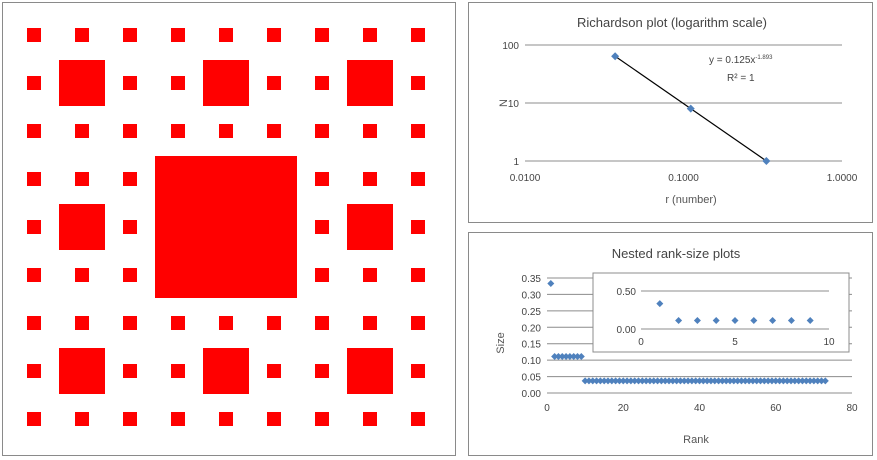  Describe the element at coordinates (829, 342) in the screenshot. I see `inset-x-tick-label: 10` at that location.